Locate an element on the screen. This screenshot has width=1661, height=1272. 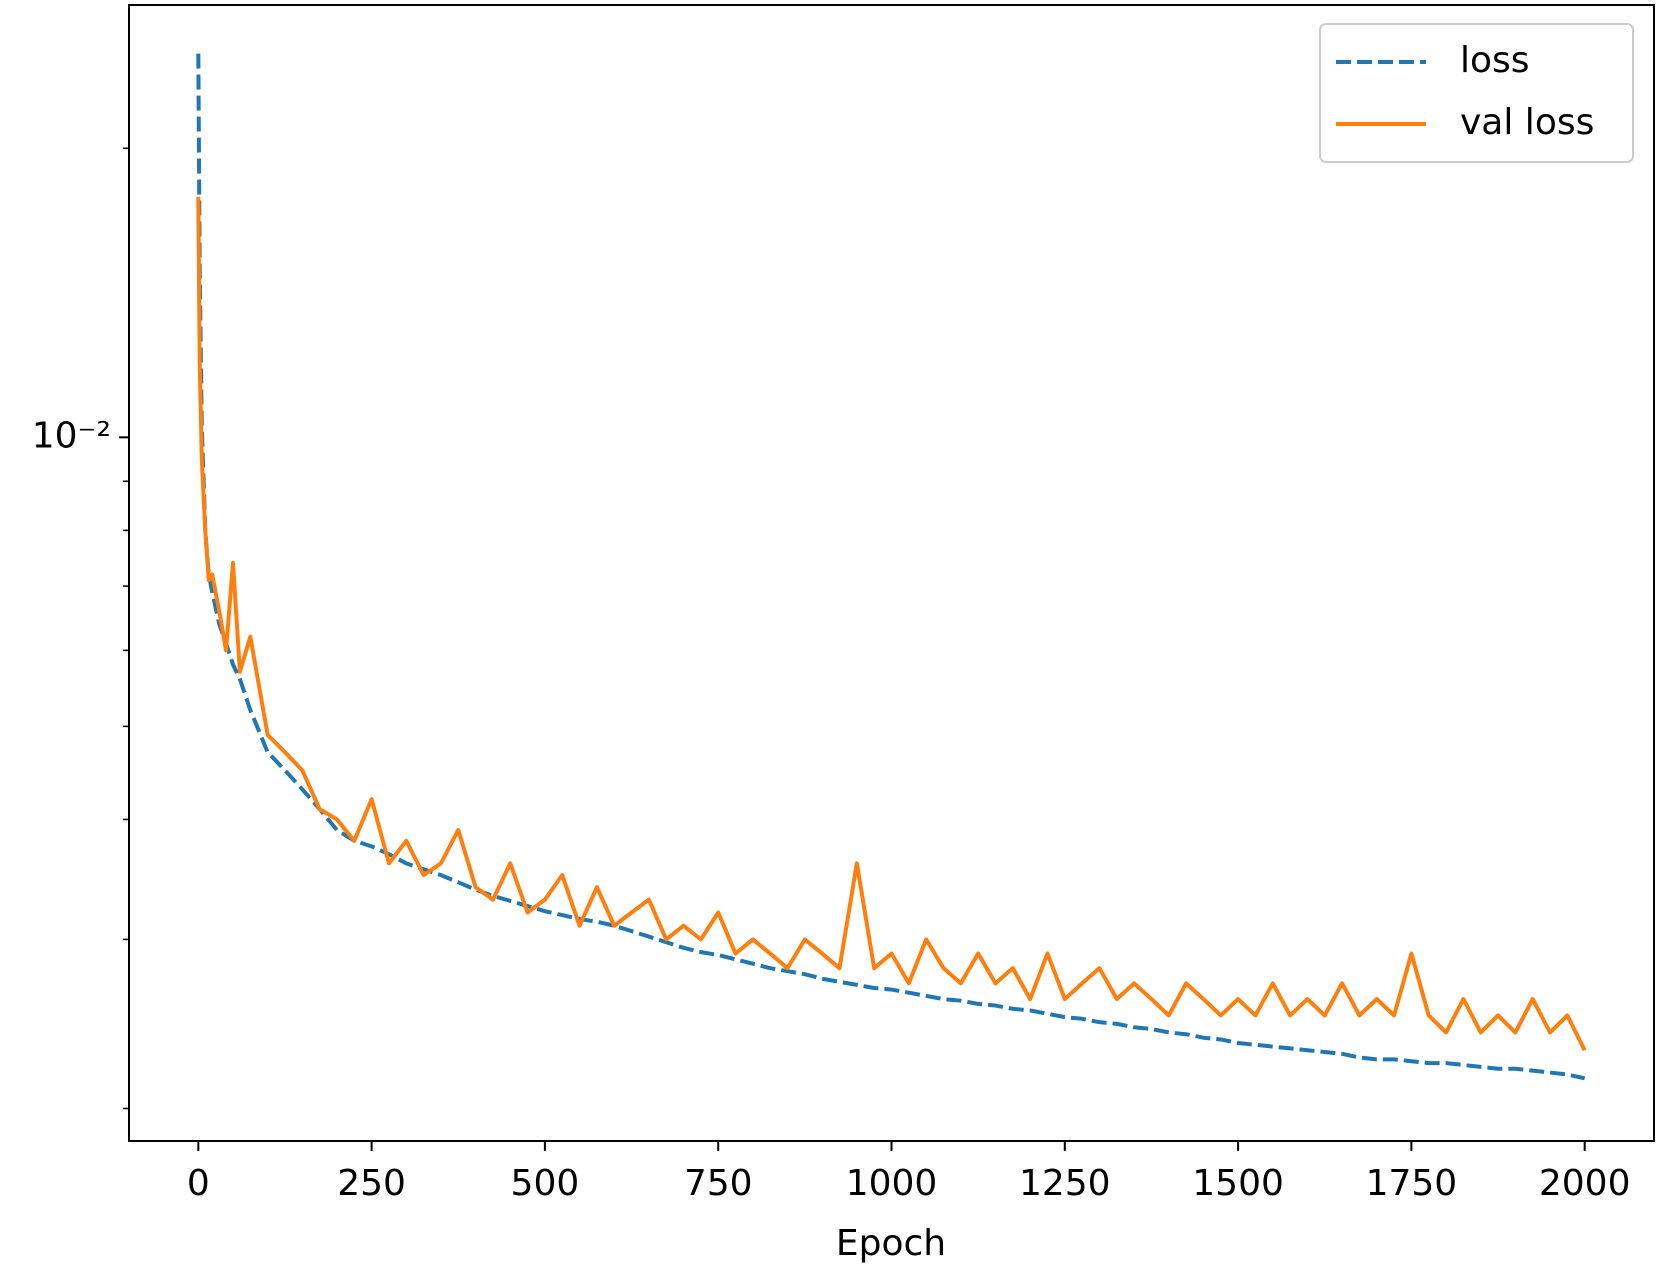
legend-label: val loss is located at coordinates (1527, 122).